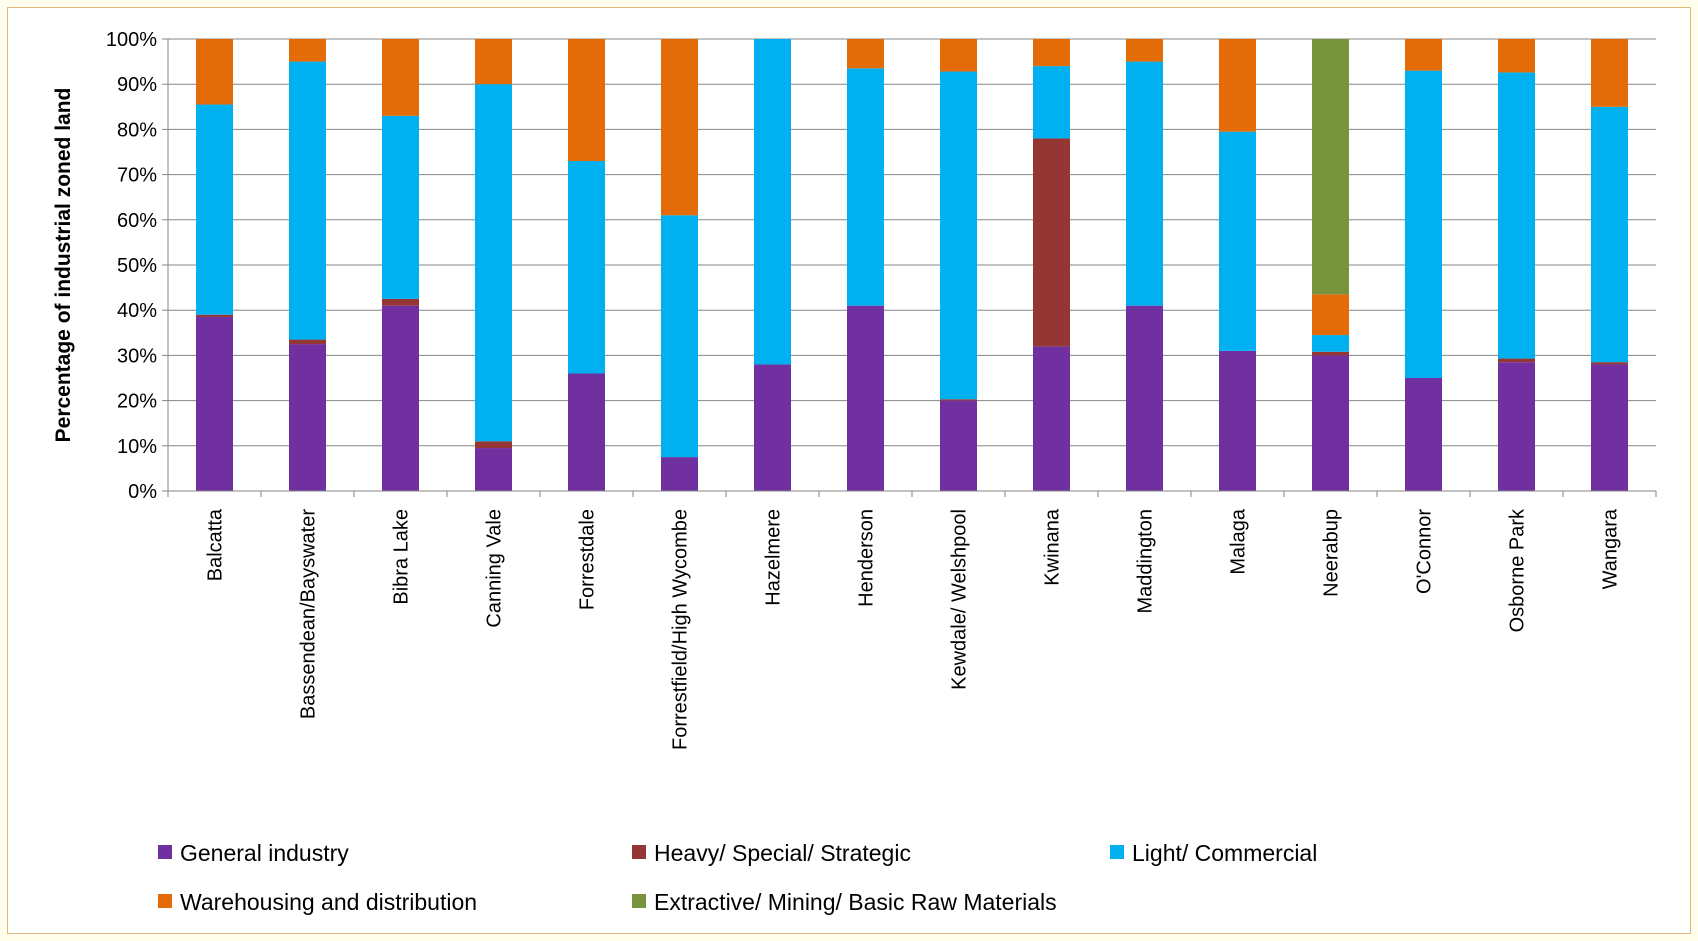 This screenshot has width=1698, height=941. What do you see at coordinates (137, 447) in the screenshot?
I see `y-tick-label: 10%` at bounding box center [137, 447].